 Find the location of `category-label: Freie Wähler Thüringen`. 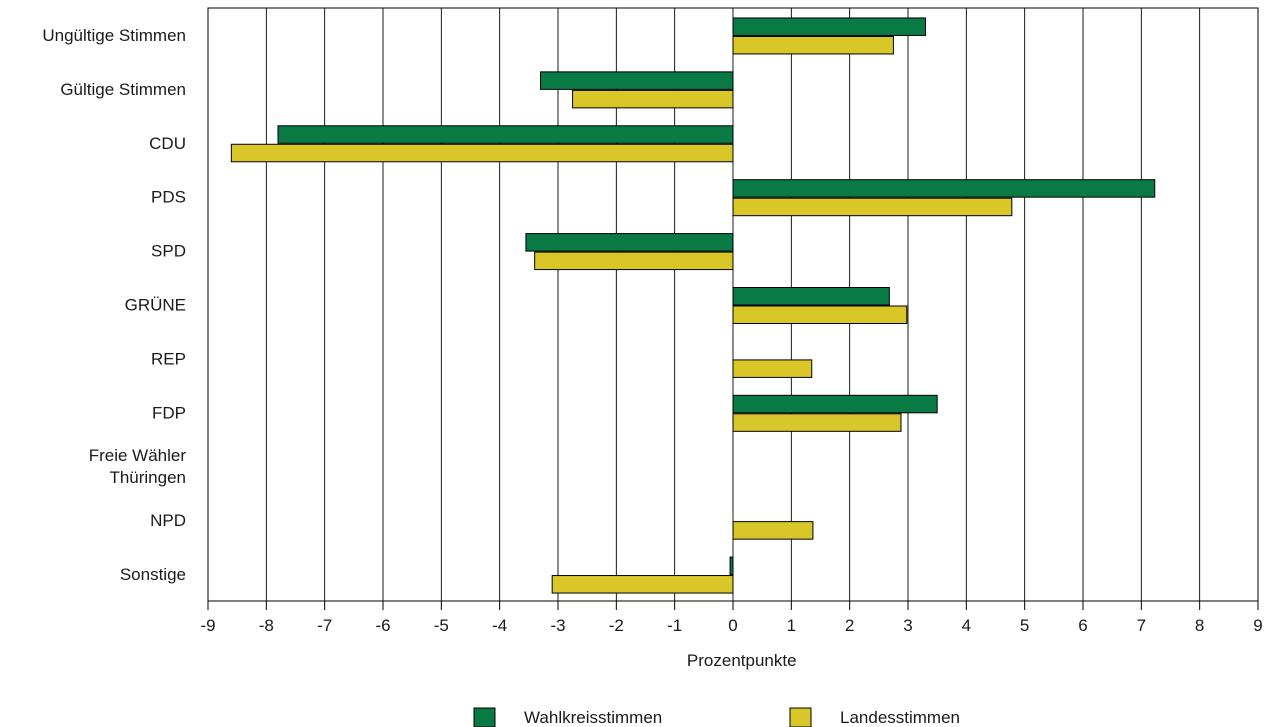

category-label: Freie Wähler Thüringen is located at coordinates (138, 466).